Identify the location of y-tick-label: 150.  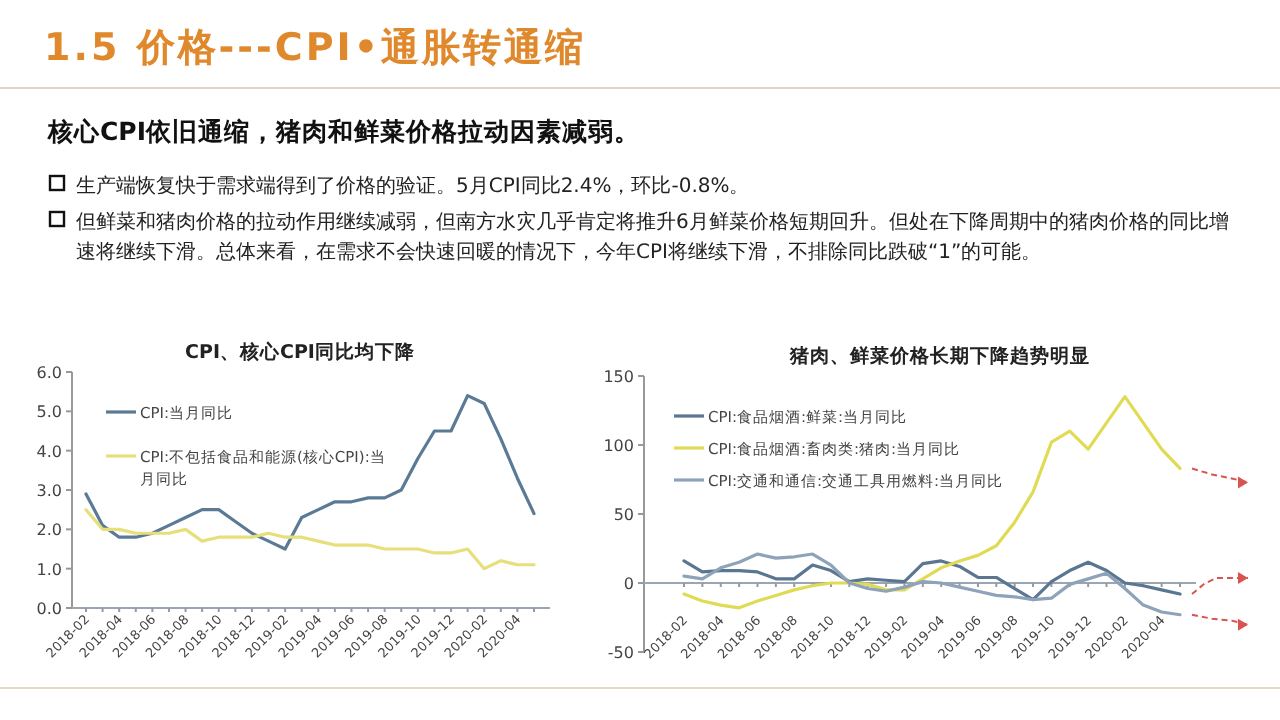
(618, 377).